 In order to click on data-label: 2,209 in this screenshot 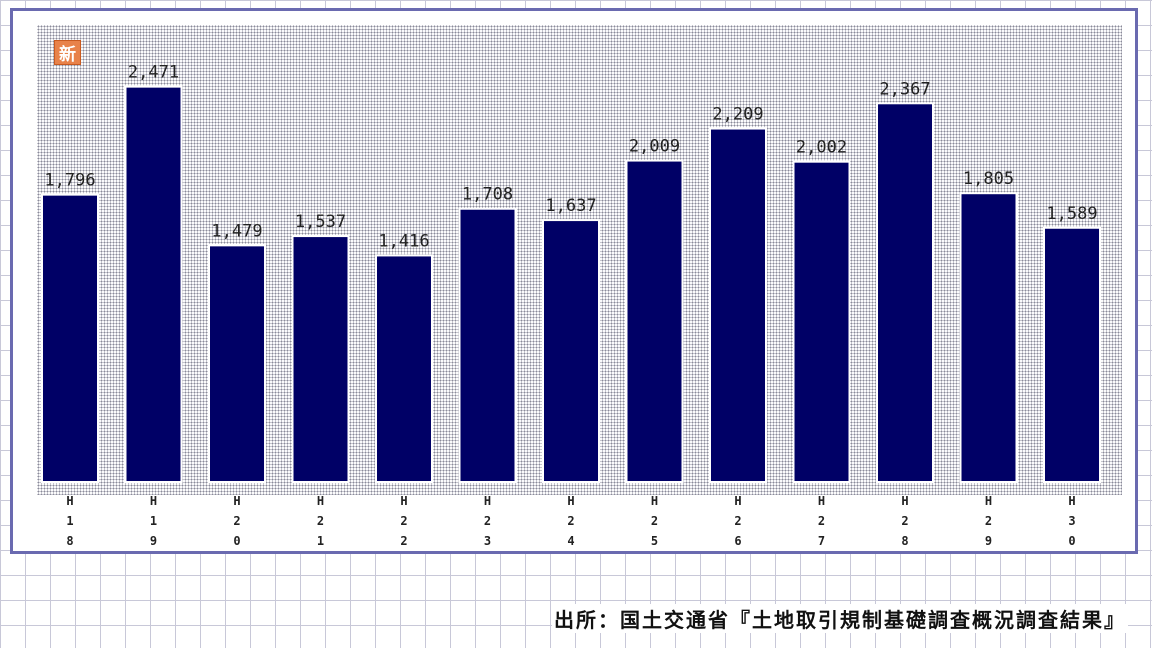, I will do `click(737, 115)`.